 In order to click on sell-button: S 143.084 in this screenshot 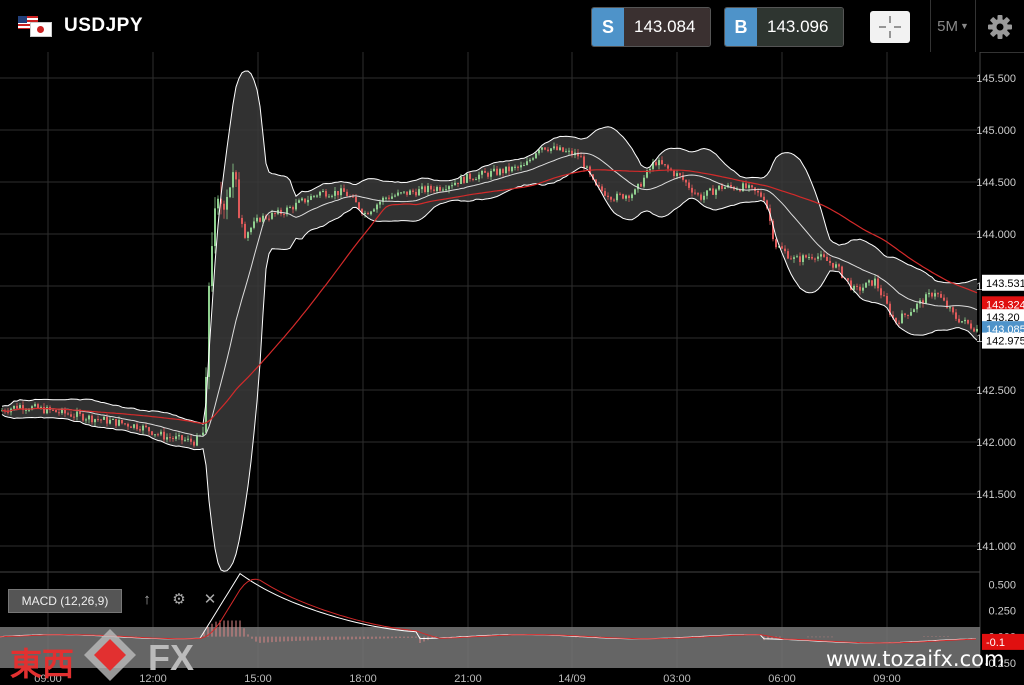, I will do `click(651, 27)`.